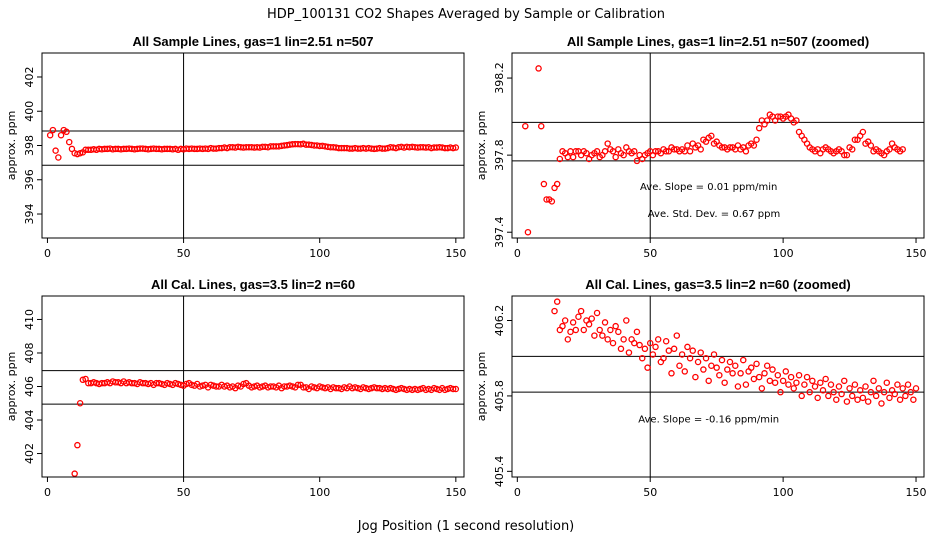 The image size is (936, 544). Describe the element at coordinates (184, 492) in the screenshot. I see `x-tick-label: 50` at that location.